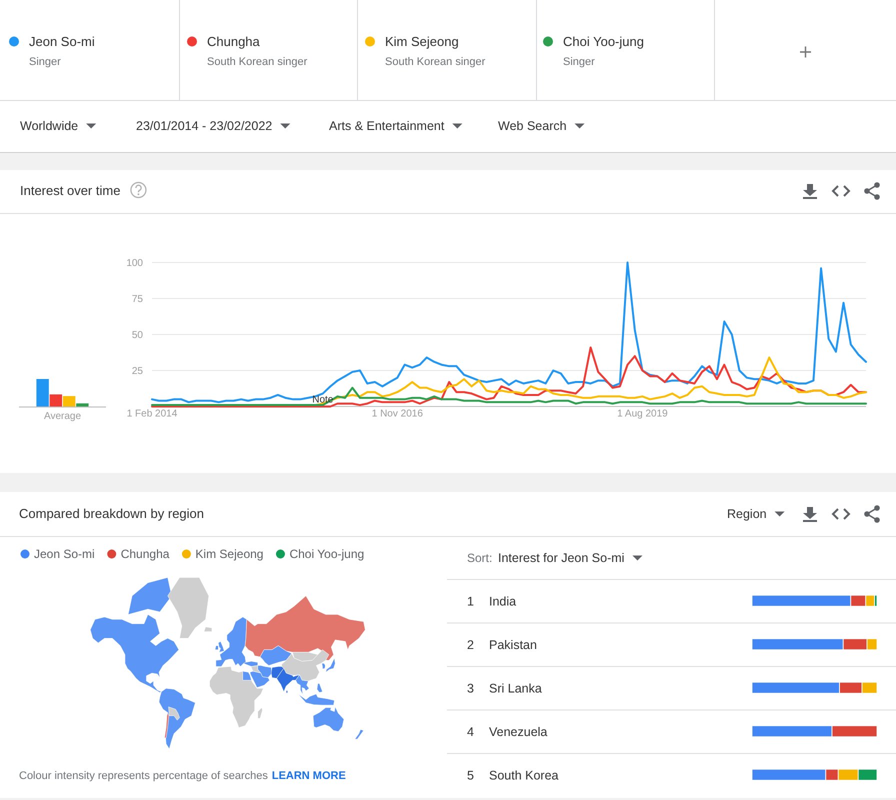  Describe the element at coordinates (479, 558) in the screenshot. I see `text: Sort:` at that location.